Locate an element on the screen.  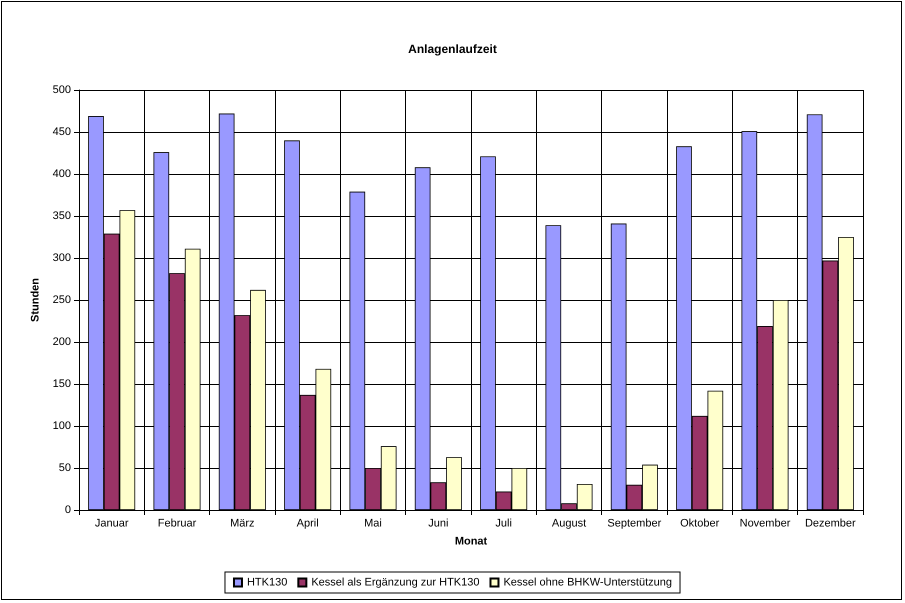
x-tick-label: Mai is located at coordinates (373, 524).